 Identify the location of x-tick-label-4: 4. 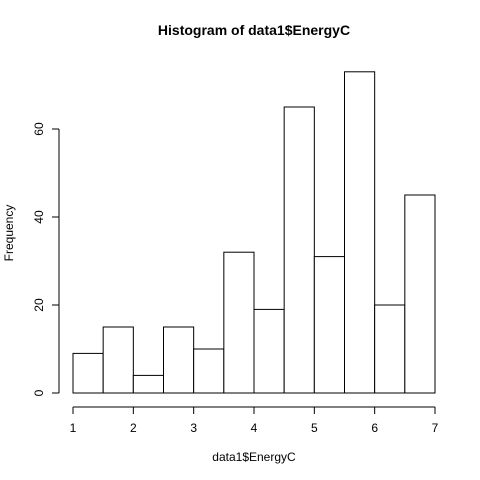
(254, 428).